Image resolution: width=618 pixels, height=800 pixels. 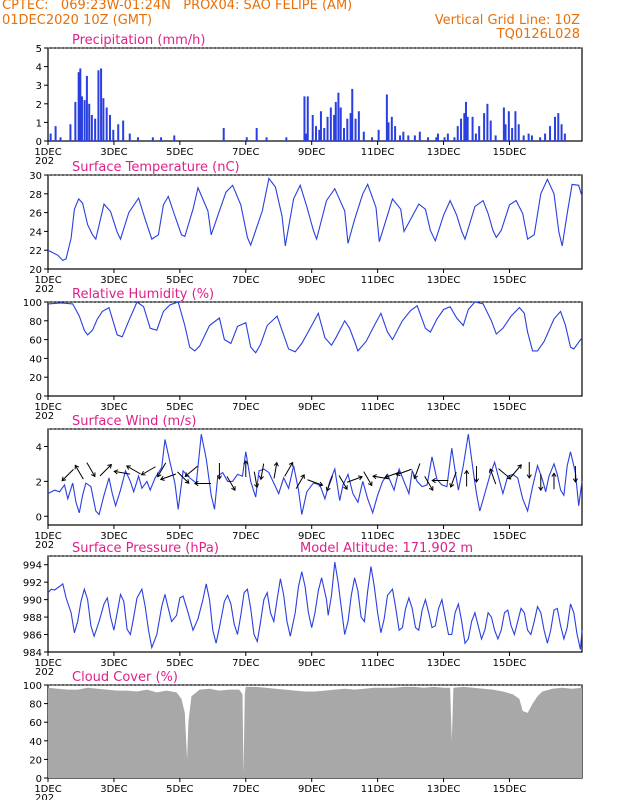 I want to click on panel-frame, so click(x=315, y=222).